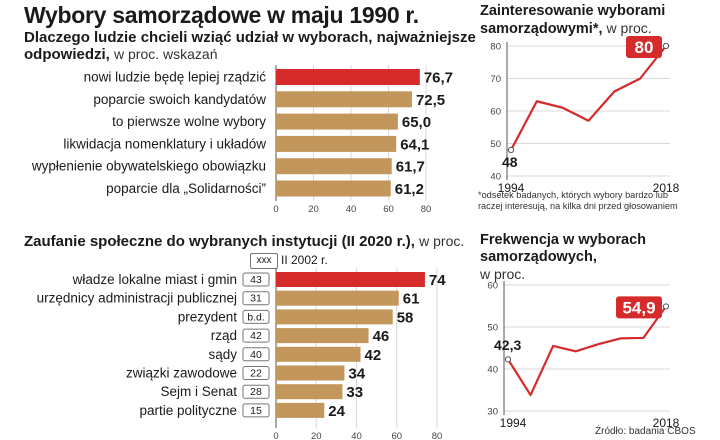 This screenshot has width=720, height=440. I want to click on trust-unit: w proc., so click(442, 241).